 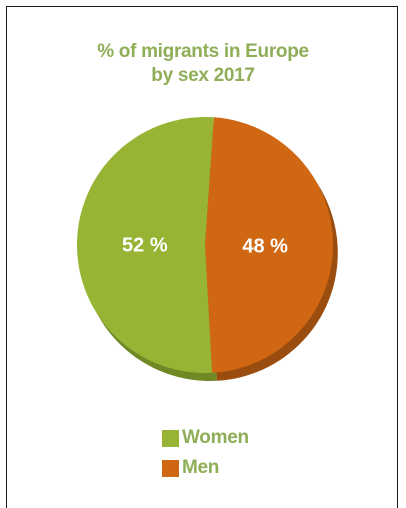 I want to click on chart-title-line-2: by sex 2017, so click(x=203, y=75).